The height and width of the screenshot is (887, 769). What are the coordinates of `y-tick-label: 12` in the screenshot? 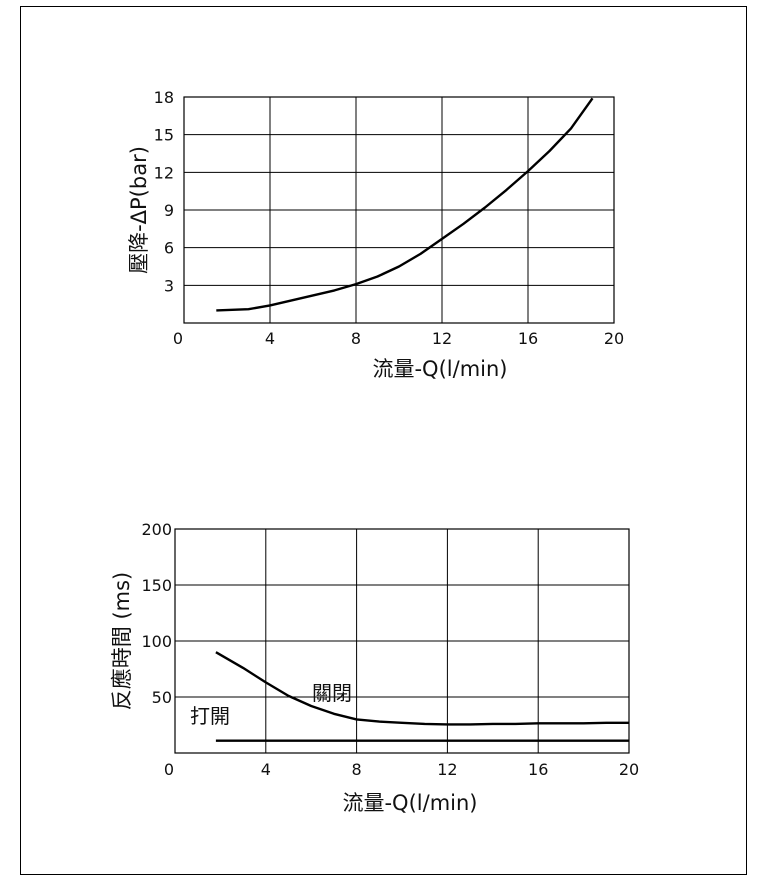 It's located at (164, 172).